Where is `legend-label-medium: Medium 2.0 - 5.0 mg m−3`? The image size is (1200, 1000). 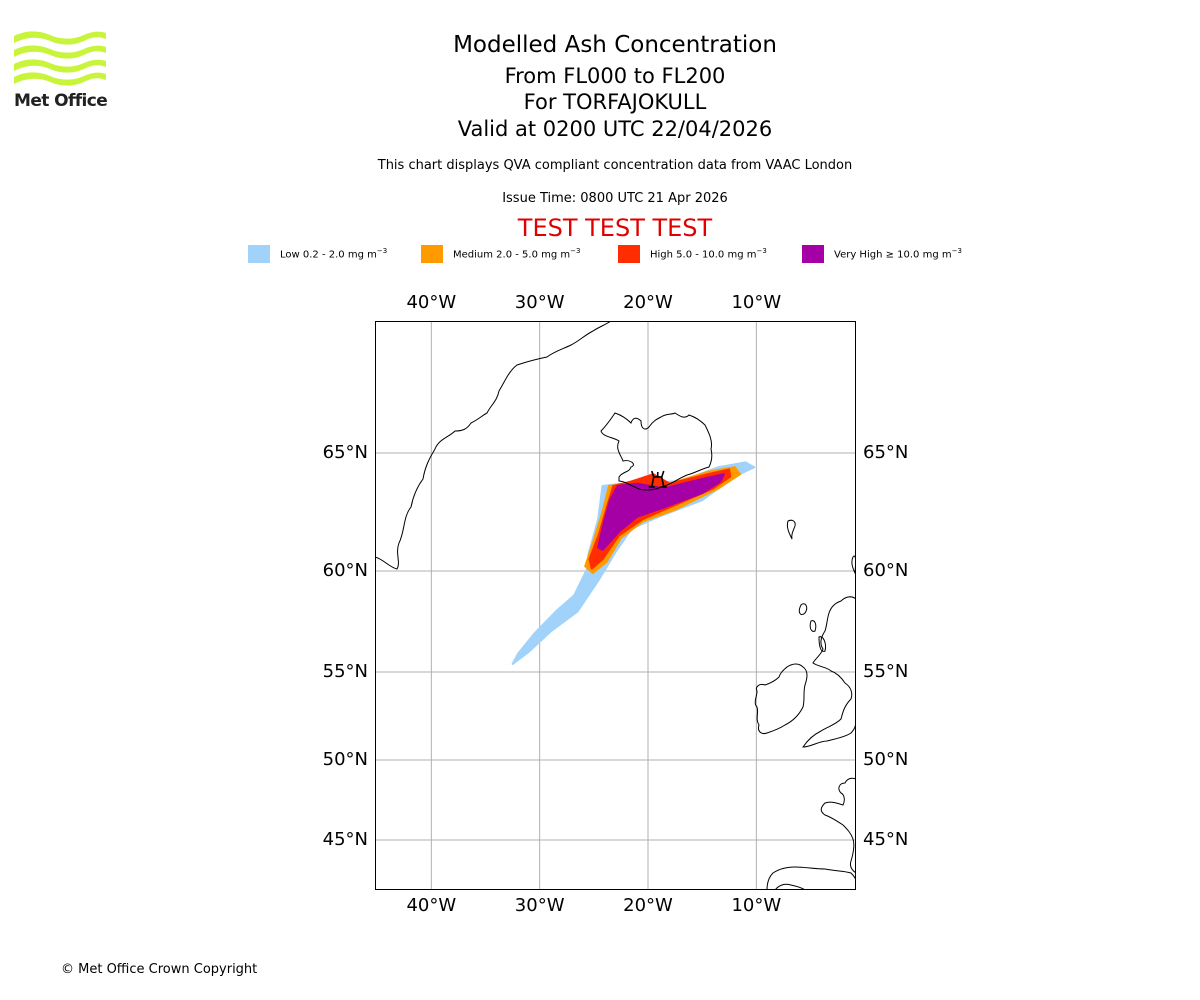 legend-label-medium: Medium 2.0 - 5.0 mg m−3 is located at coordinates (517, 254).